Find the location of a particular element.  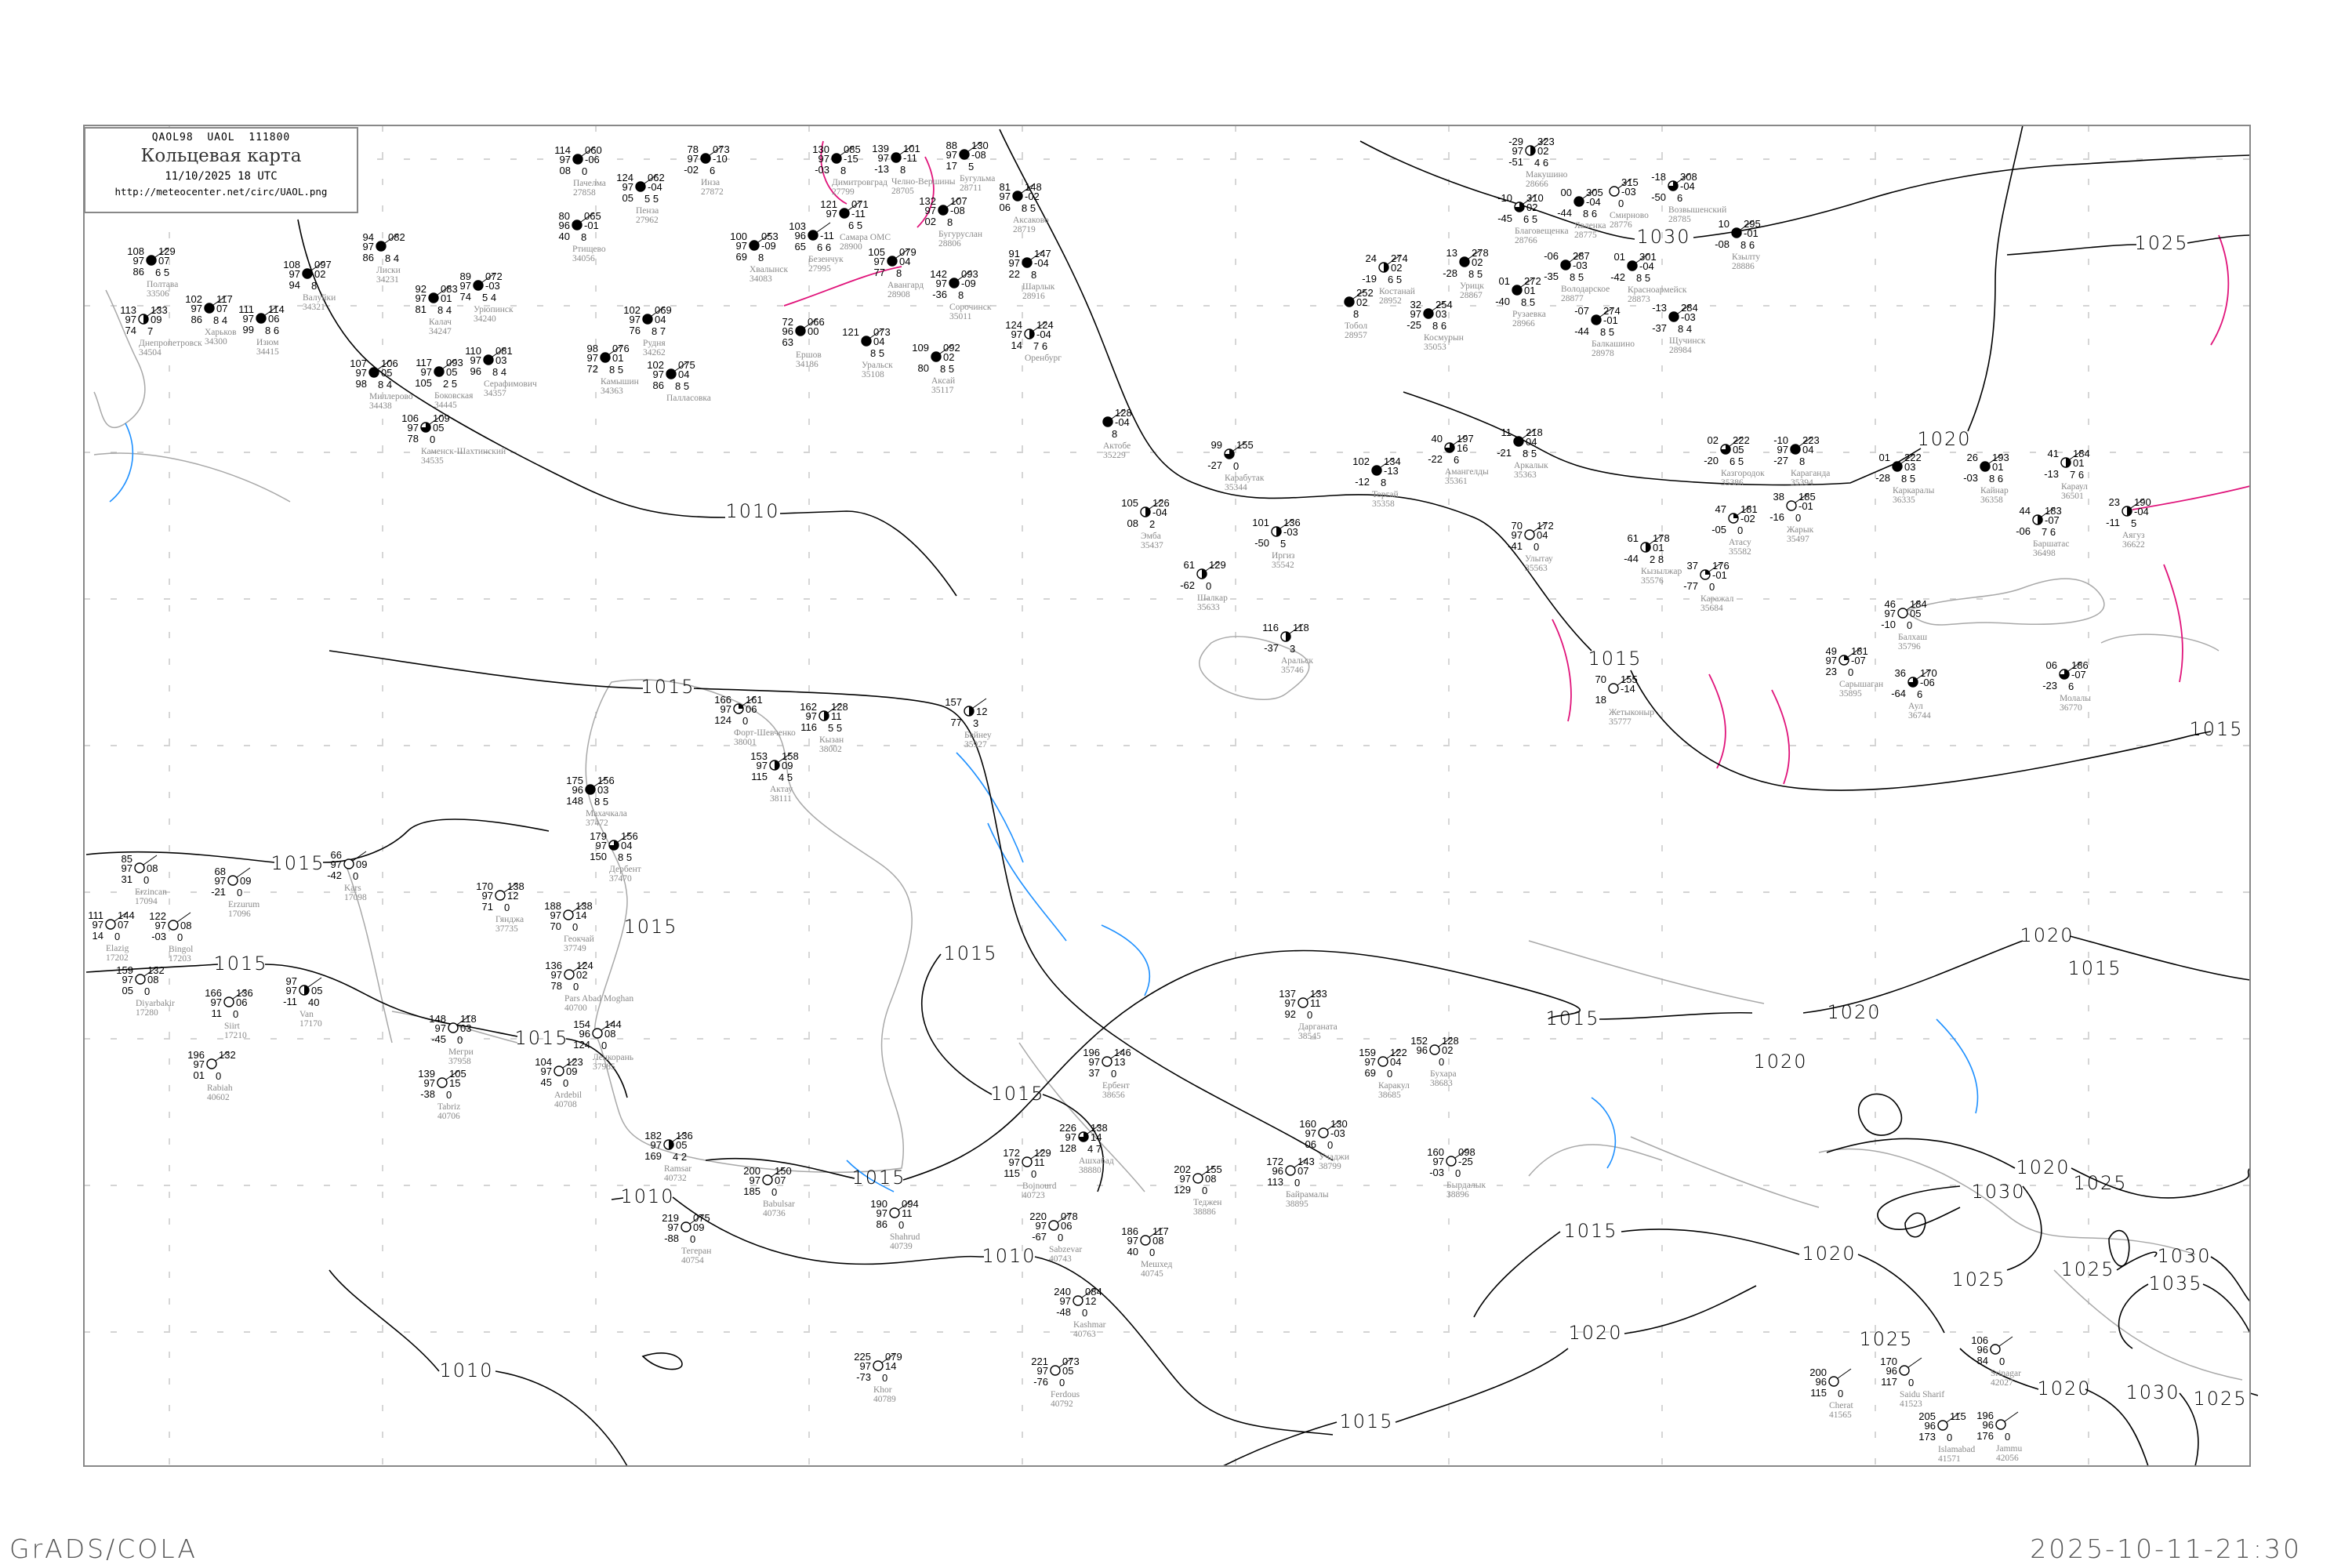

station-temperature: 78 is located at coordinates (693, 149).